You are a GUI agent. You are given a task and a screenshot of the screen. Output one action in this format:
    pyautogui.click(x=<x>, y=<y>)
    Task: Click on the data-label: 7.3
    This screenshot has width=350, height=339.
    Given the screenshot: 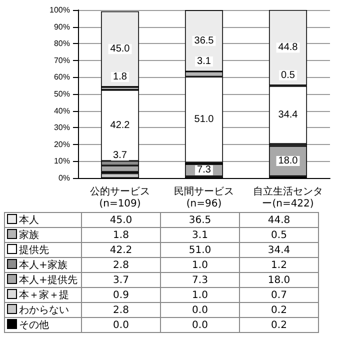 What is the action you would take?
    pyautogui.click(x=200, y=280)
    